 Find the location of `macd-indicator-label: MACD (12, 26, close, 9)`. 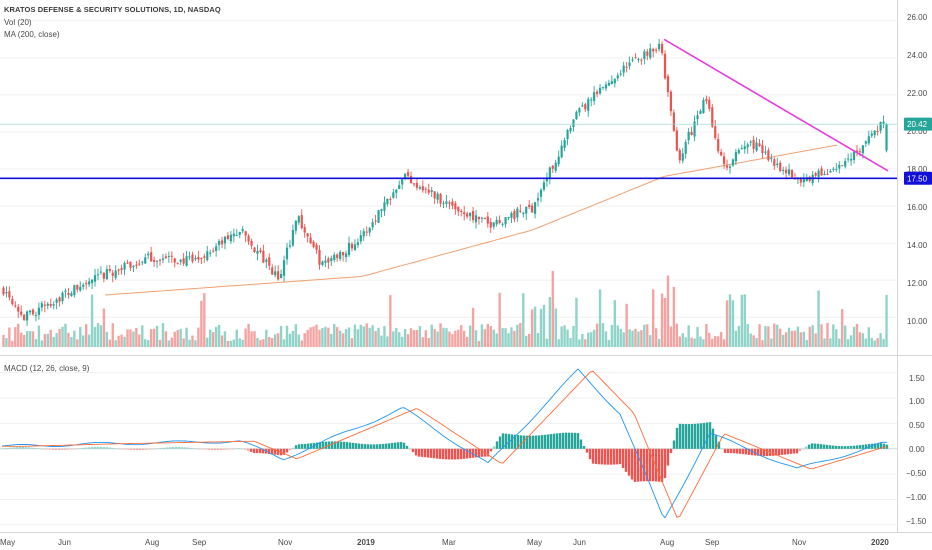

macd-indicator-label: MACD (12, 26, close, 9) is located at coordinates (47, 368).